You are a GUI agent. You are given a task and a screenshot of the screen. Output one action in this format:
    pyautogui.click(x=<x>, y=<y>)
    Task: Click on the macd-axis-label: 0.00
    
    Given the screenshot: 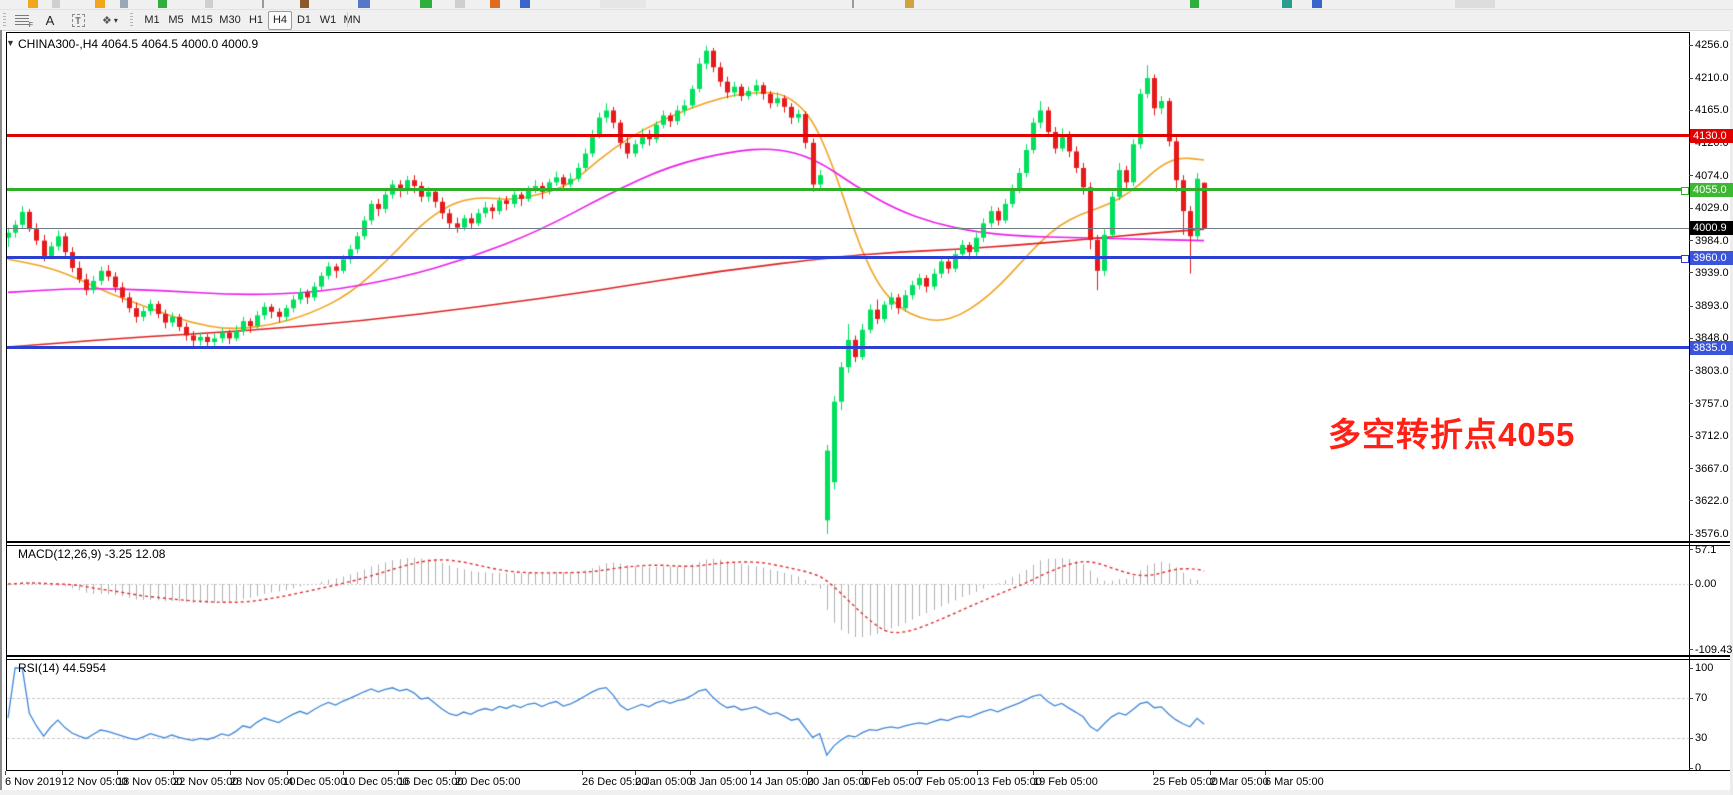 What is the action you would take?
    pyautogui.click(x=1706, y=584)
    